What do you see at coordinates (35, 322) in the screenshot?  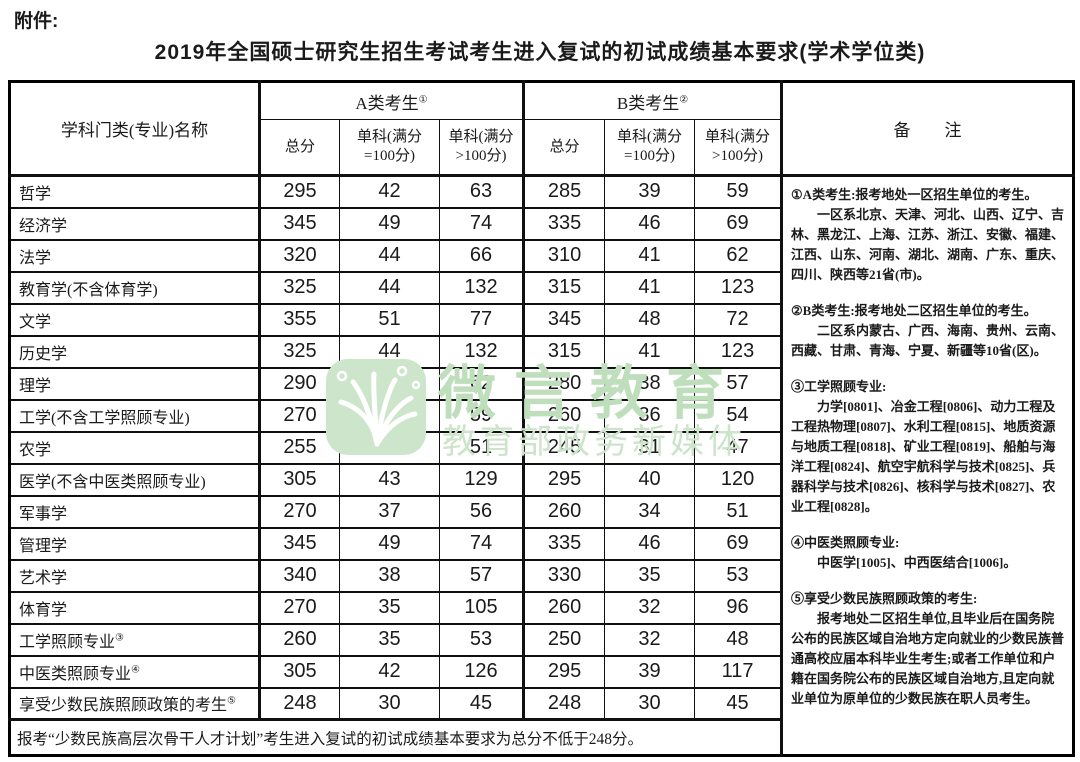 I see `subject-label: 文学` at bounding box center [35, 322].